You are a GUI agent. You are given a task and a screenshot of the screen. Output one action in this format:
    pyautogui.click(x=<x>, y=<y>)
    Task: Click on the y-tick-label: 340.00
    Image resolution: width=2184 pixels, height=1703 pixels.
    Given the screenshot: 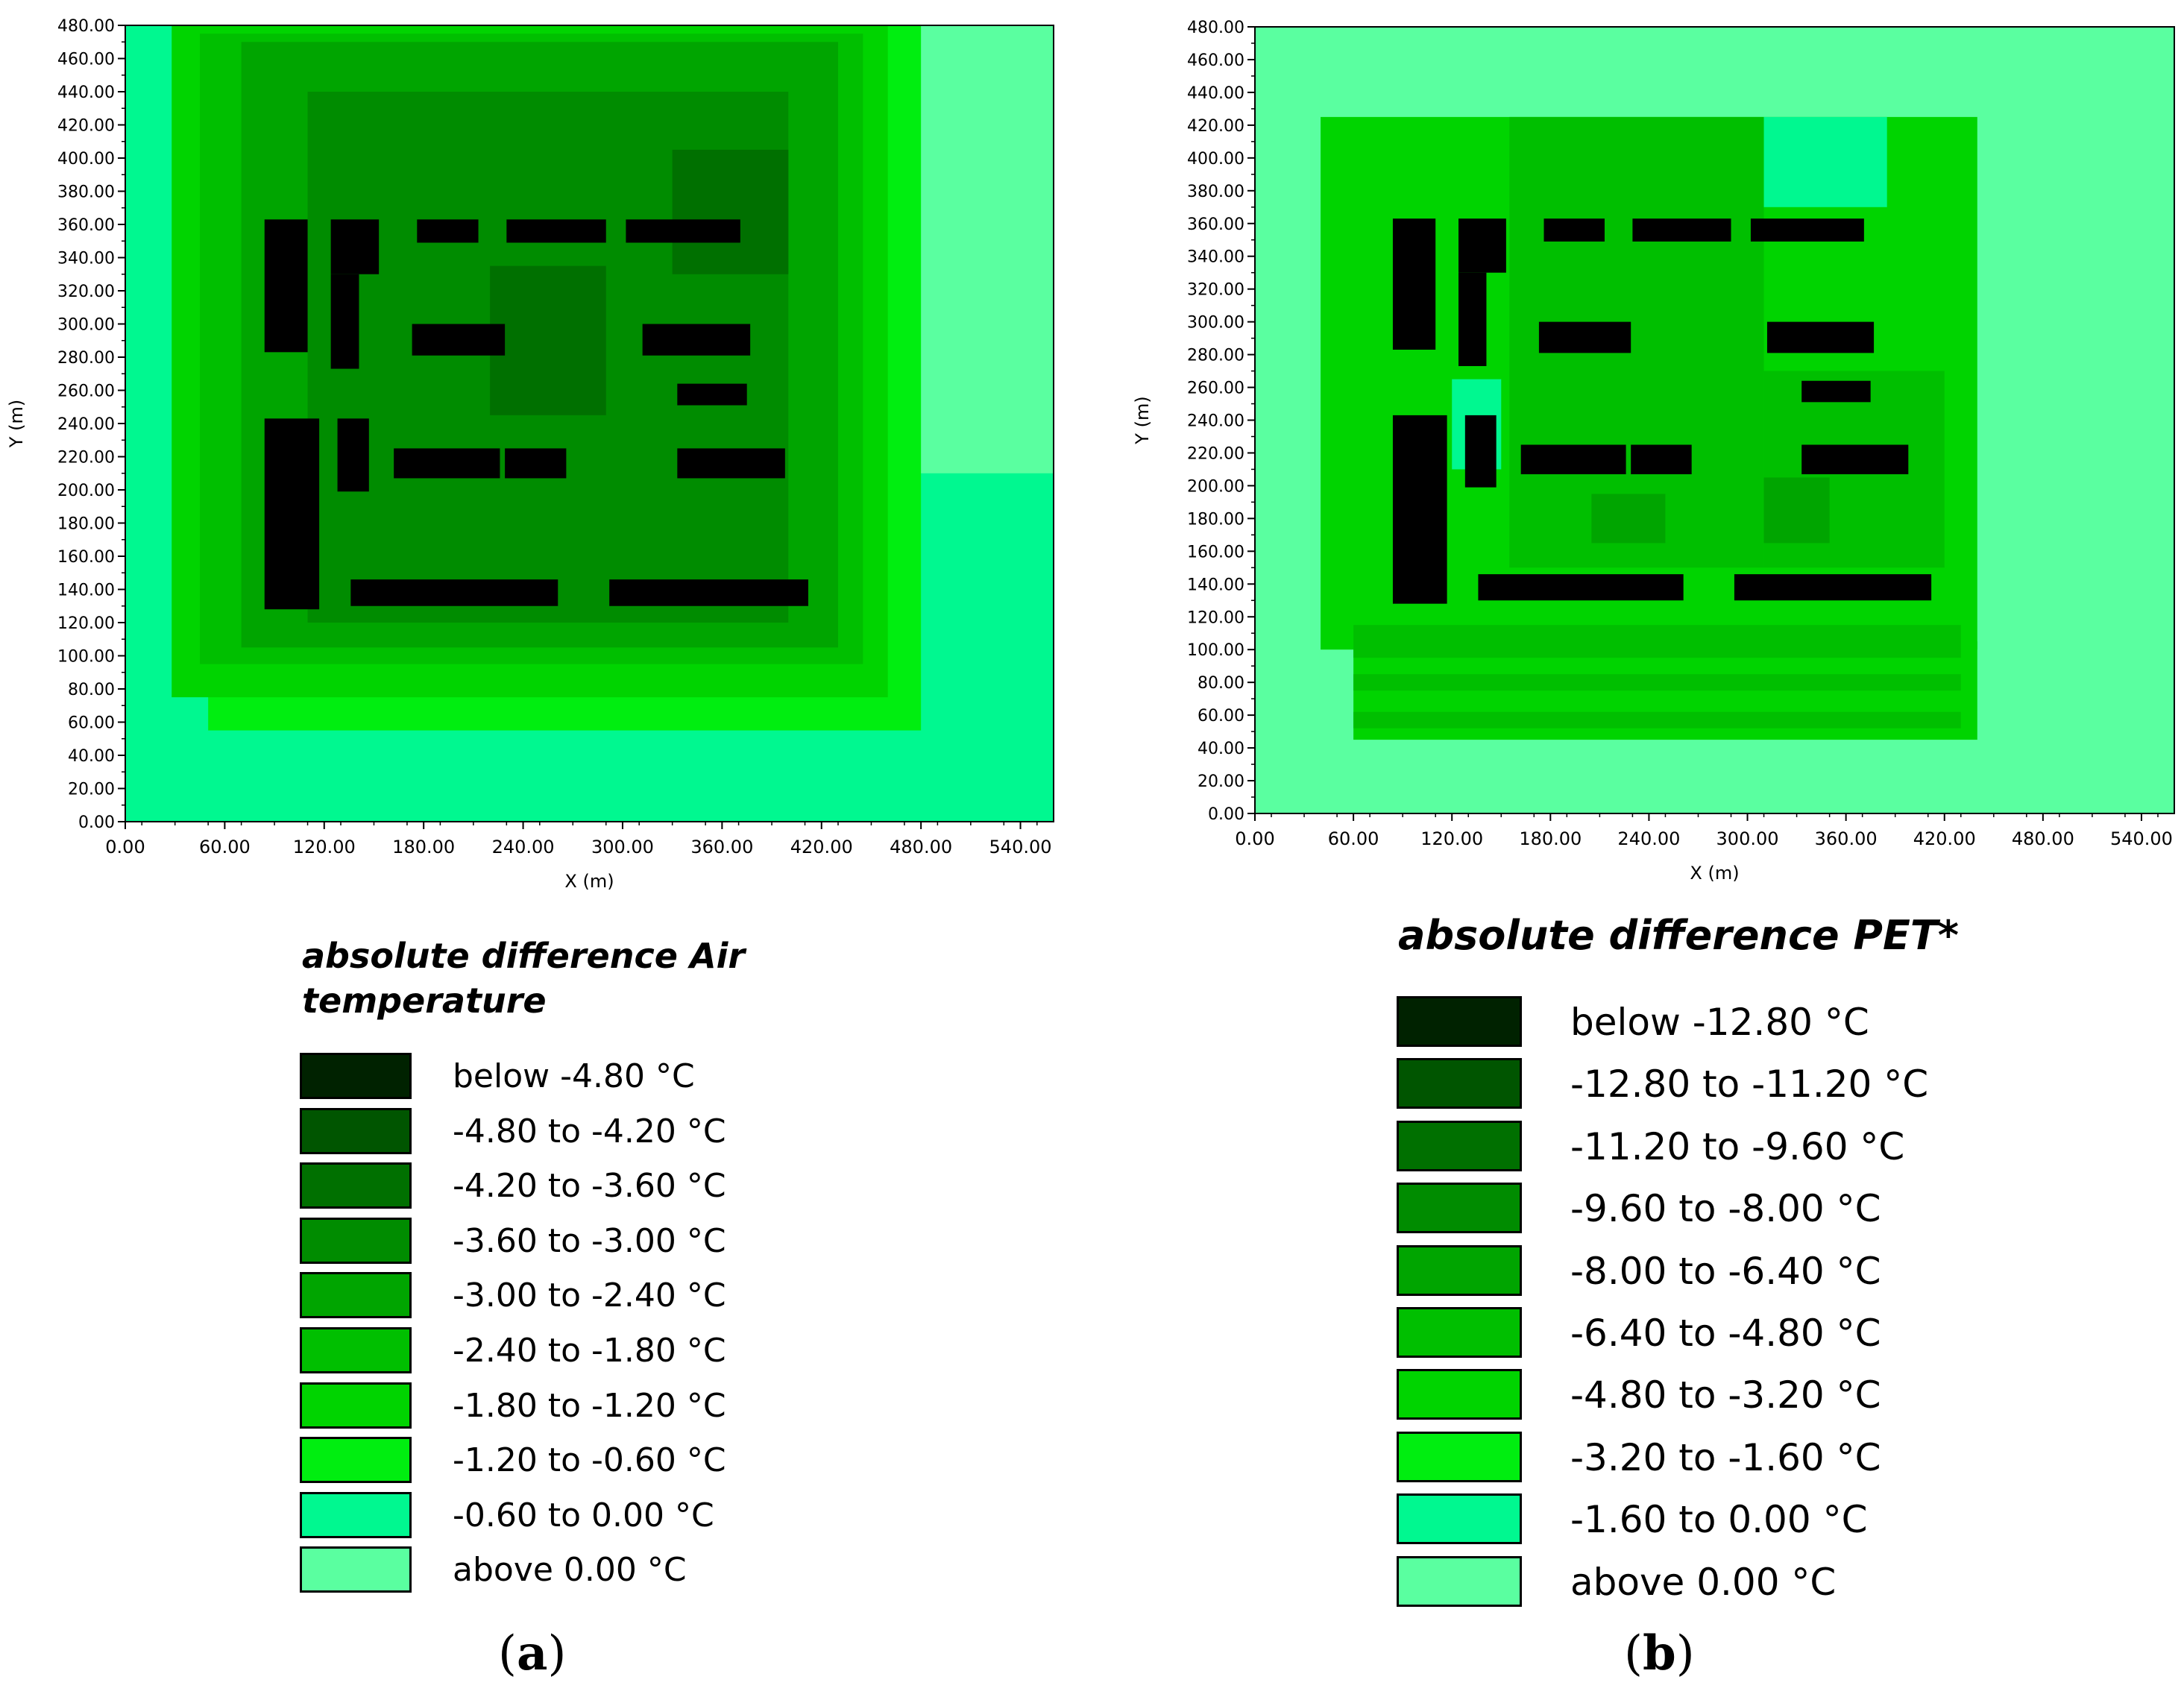 What is the action you would take?
    pyautogui.click(x=1215, y=257)
    